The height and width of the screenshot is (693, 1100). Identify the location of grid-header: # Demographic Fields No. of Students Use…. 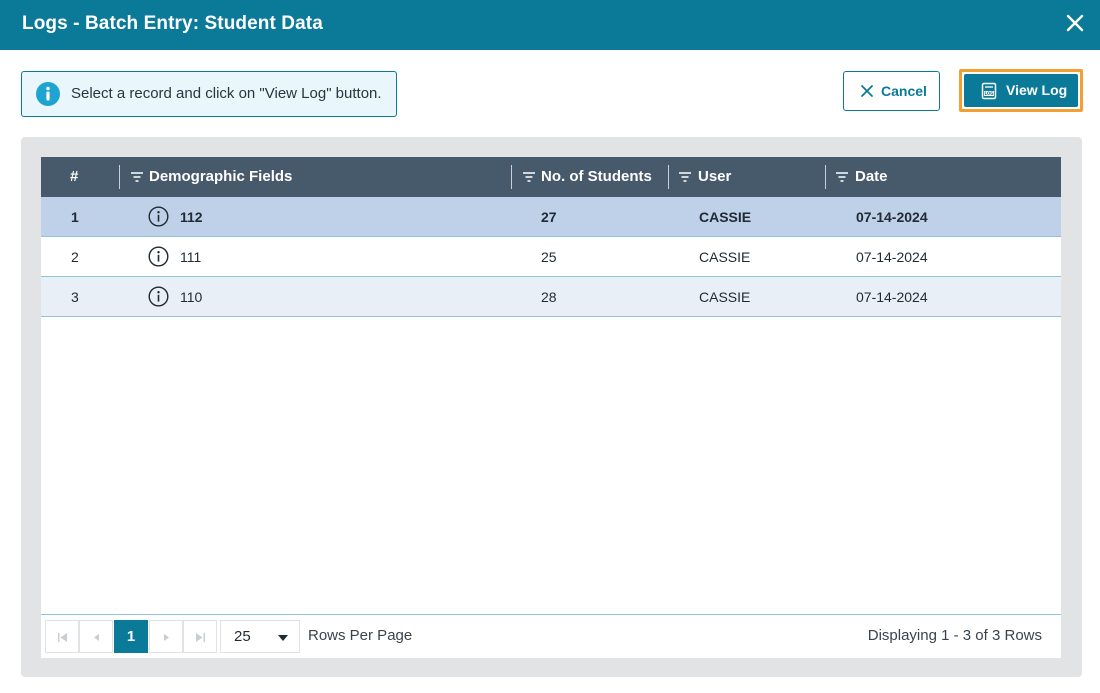
(551, 177).